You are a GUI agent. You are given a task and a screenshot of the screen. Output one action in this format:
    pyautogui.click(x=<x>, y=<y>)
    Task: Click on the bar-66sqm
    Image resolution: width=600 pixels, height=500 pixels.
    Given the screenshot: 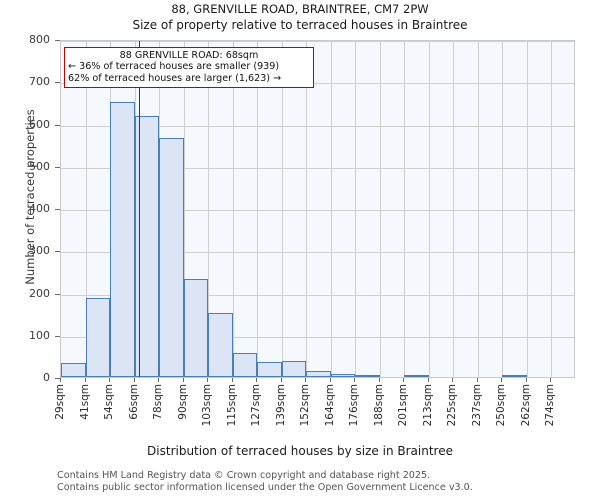 What is the action you would take?
    pyautogui.click(x=147, y=246)
    